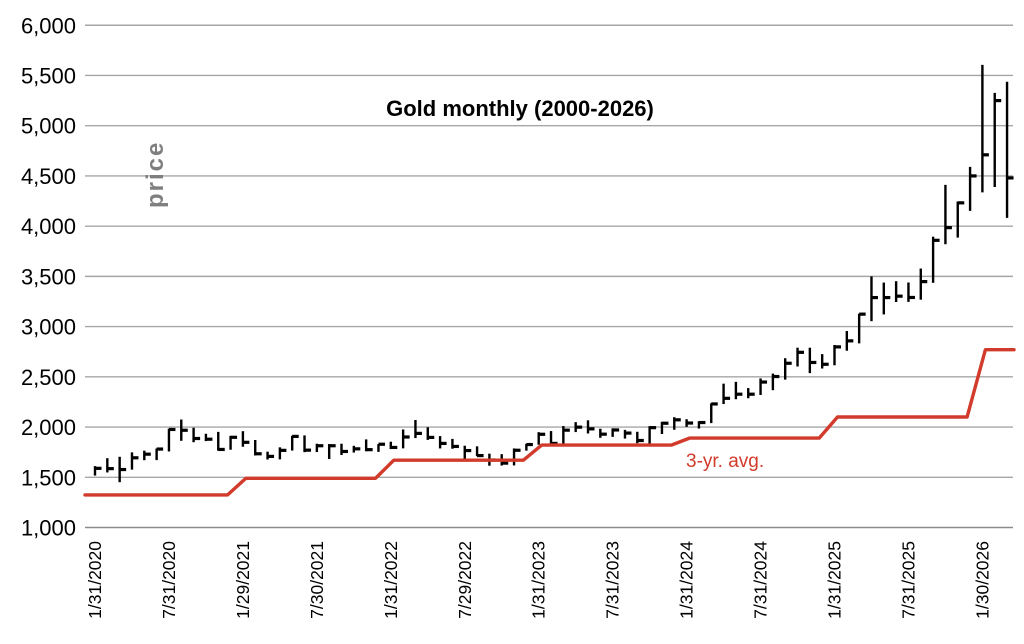  I want to click on avg-line-label: 3-yr. avg., so click(725, 461).